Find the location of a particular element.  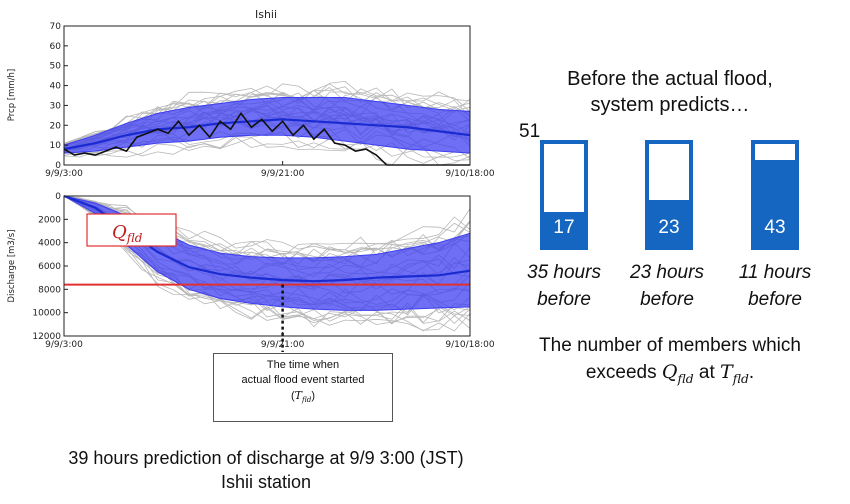

caption-line2: Ishii station is located at coordinates (266, 482).